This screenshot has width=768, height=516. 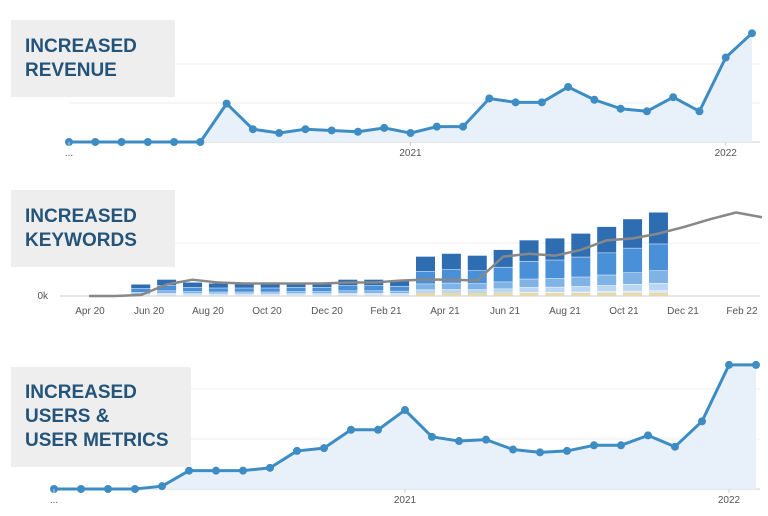 I want to click on keywords-series-line, so click(x=426, y=254).